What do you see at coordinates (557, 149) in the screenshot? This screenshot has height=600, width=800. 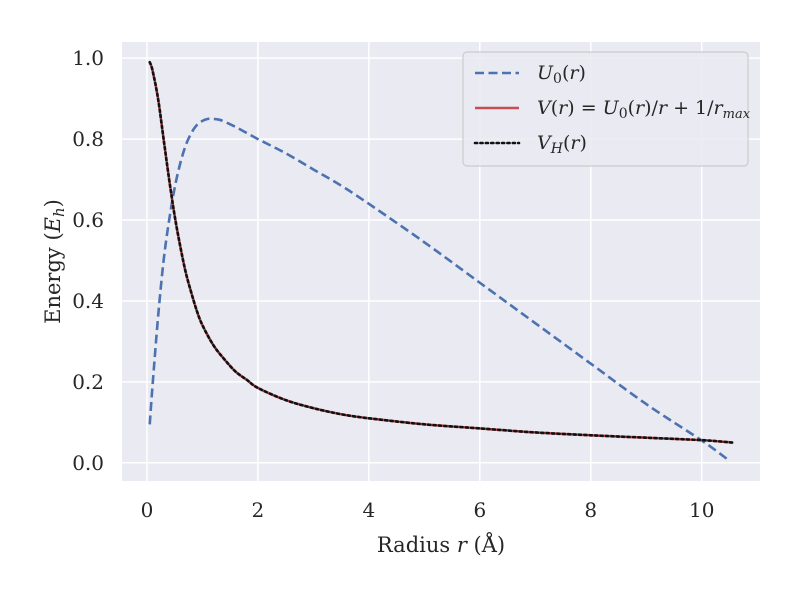 I see `legend-vh-sub: H` at bounding box center [557, 149].